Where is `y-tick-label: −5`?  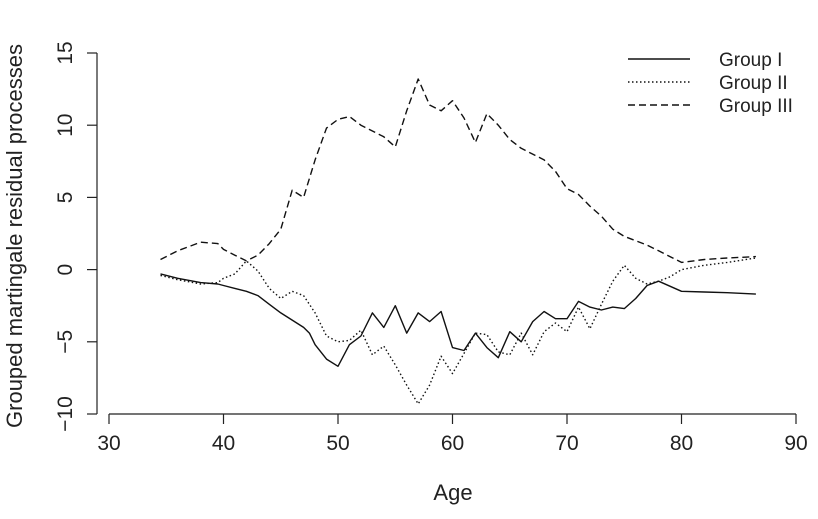 y-tick-label: −5 is located at coordinates (65, 342).